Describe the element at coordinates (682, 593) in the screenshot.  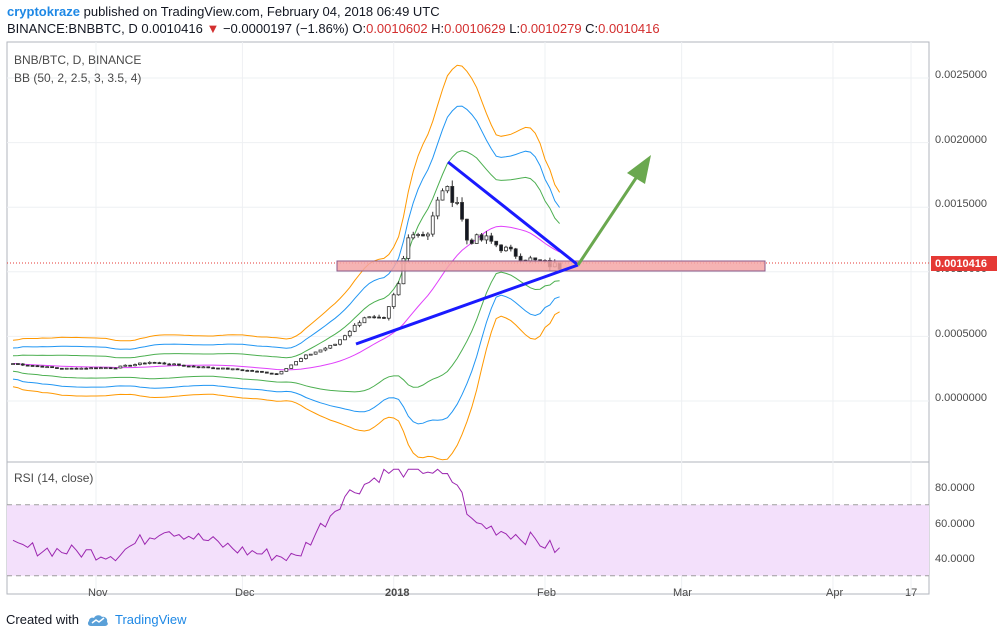
I see `time-tick-label: Mar` at that location.